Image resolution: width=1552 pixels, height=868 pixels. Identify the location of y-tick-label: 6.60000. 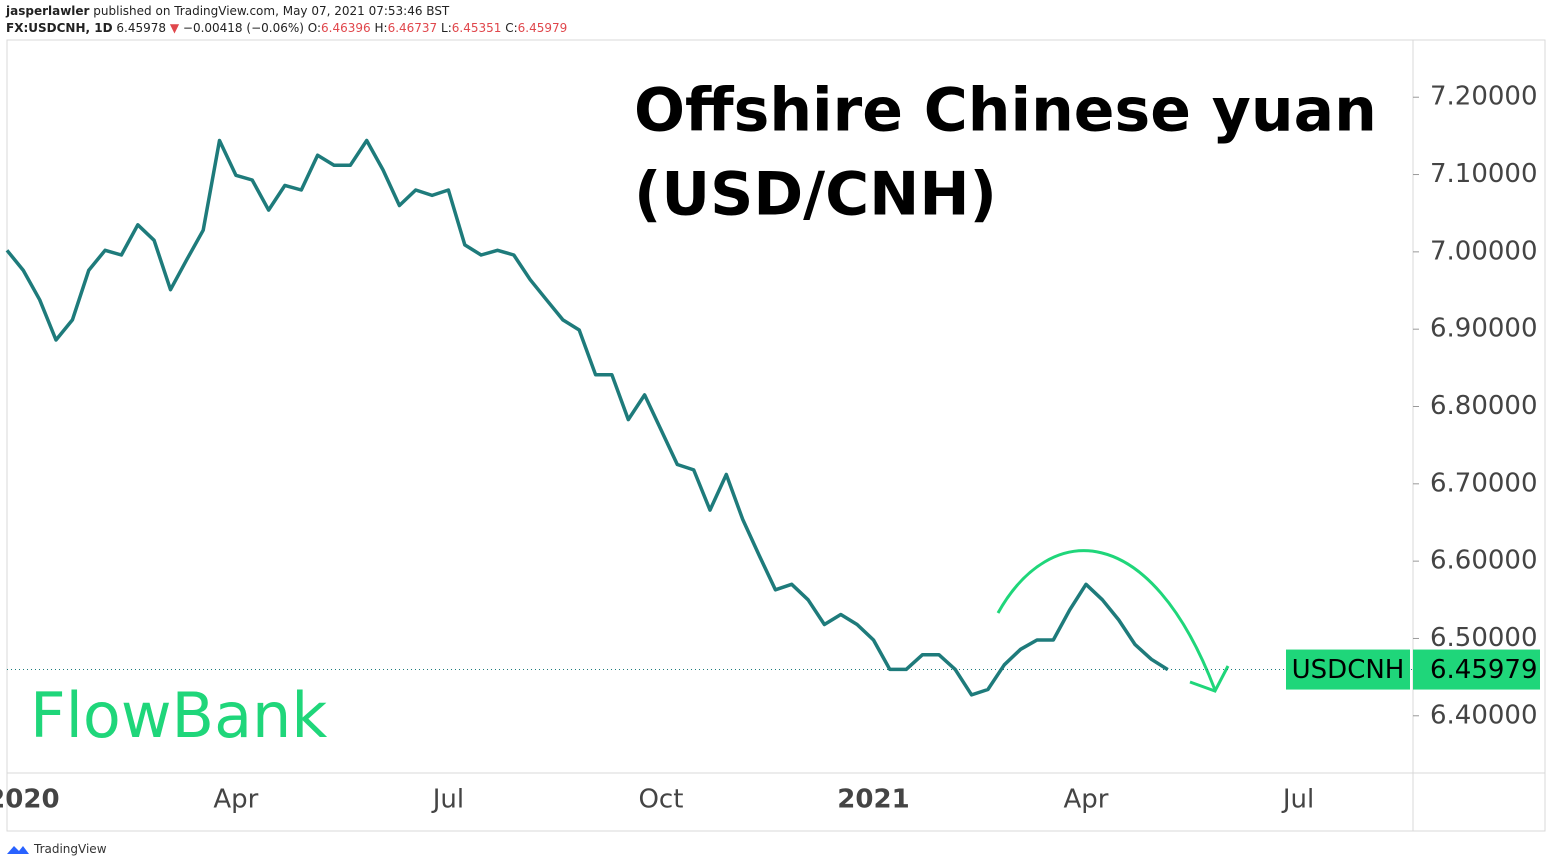
(1484, 561).